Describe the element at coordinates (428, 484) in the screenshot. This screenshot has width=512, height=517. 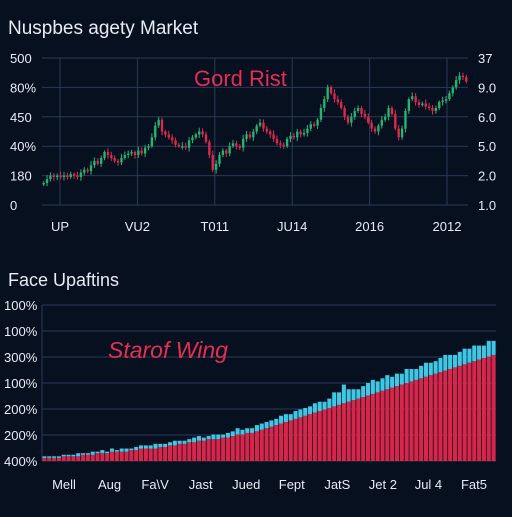
I see `bottom-x-tick: Jul 4` at that location.